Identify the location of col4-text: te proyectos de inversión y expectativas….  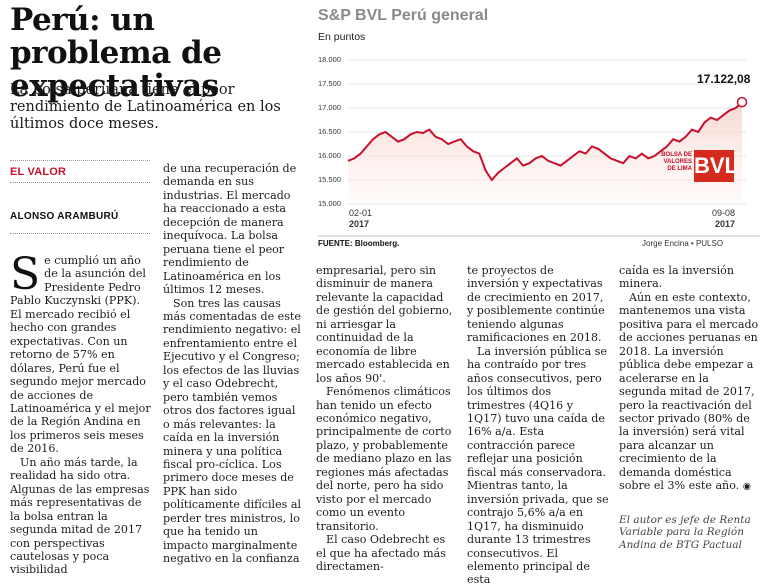
(536, 304).